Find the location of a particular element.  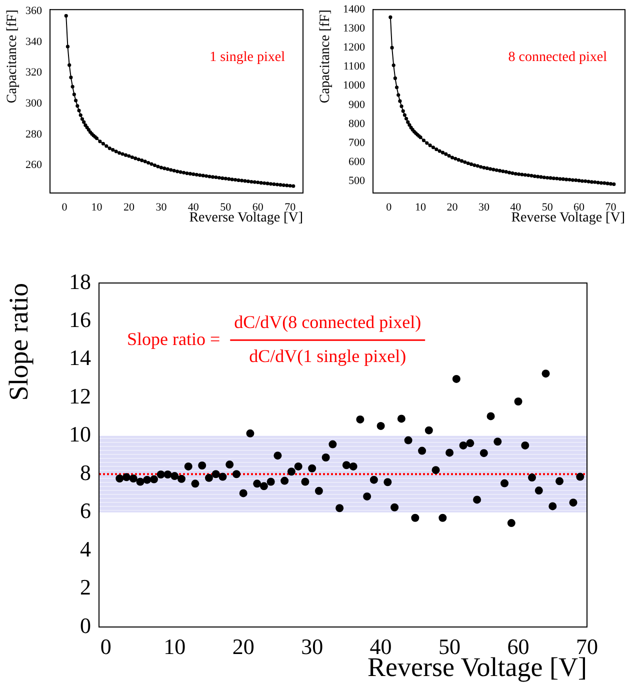

y-tick-label: 4 is located at coordinates (85, 549).